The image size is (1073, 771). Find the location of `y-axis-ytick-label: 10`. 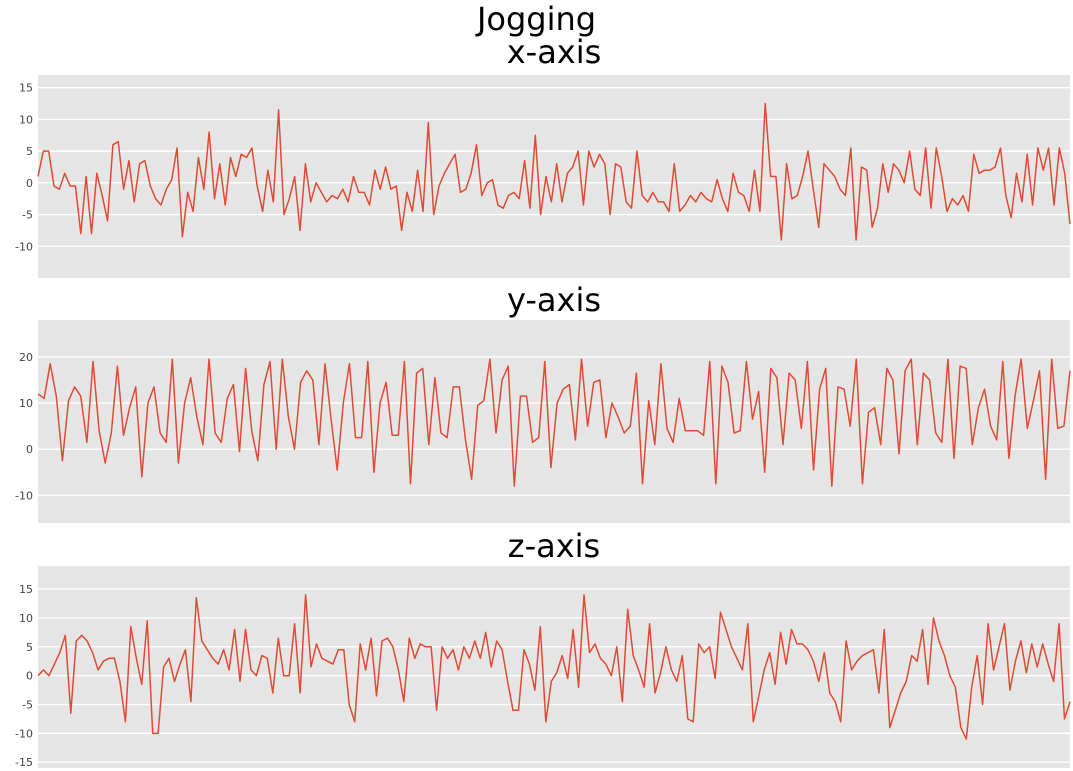

y-axis-ytick-label: 10 is located at coordinates (26, 403).